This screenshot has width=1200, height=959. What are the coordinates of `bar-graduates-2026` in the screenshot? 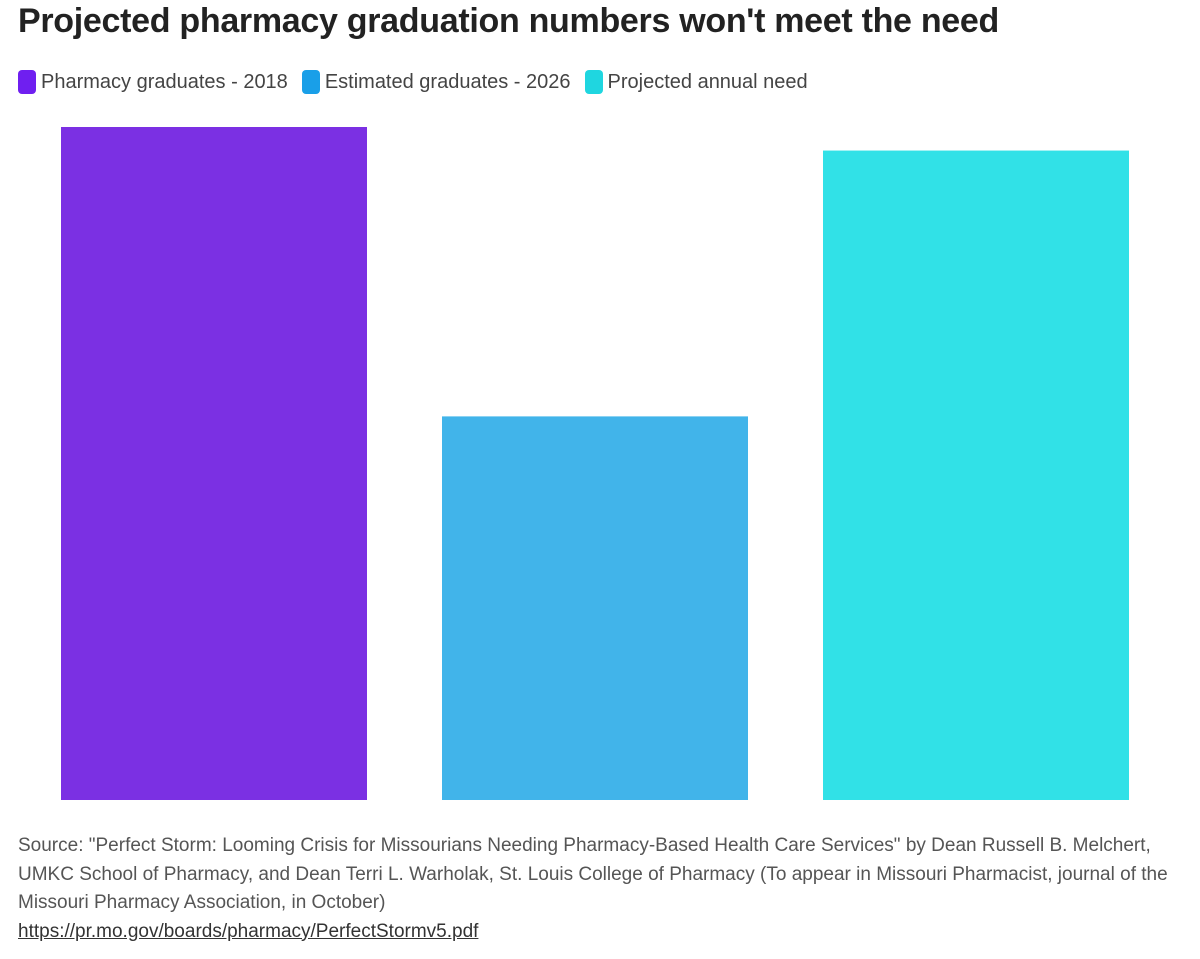 It's located at (595, 608).